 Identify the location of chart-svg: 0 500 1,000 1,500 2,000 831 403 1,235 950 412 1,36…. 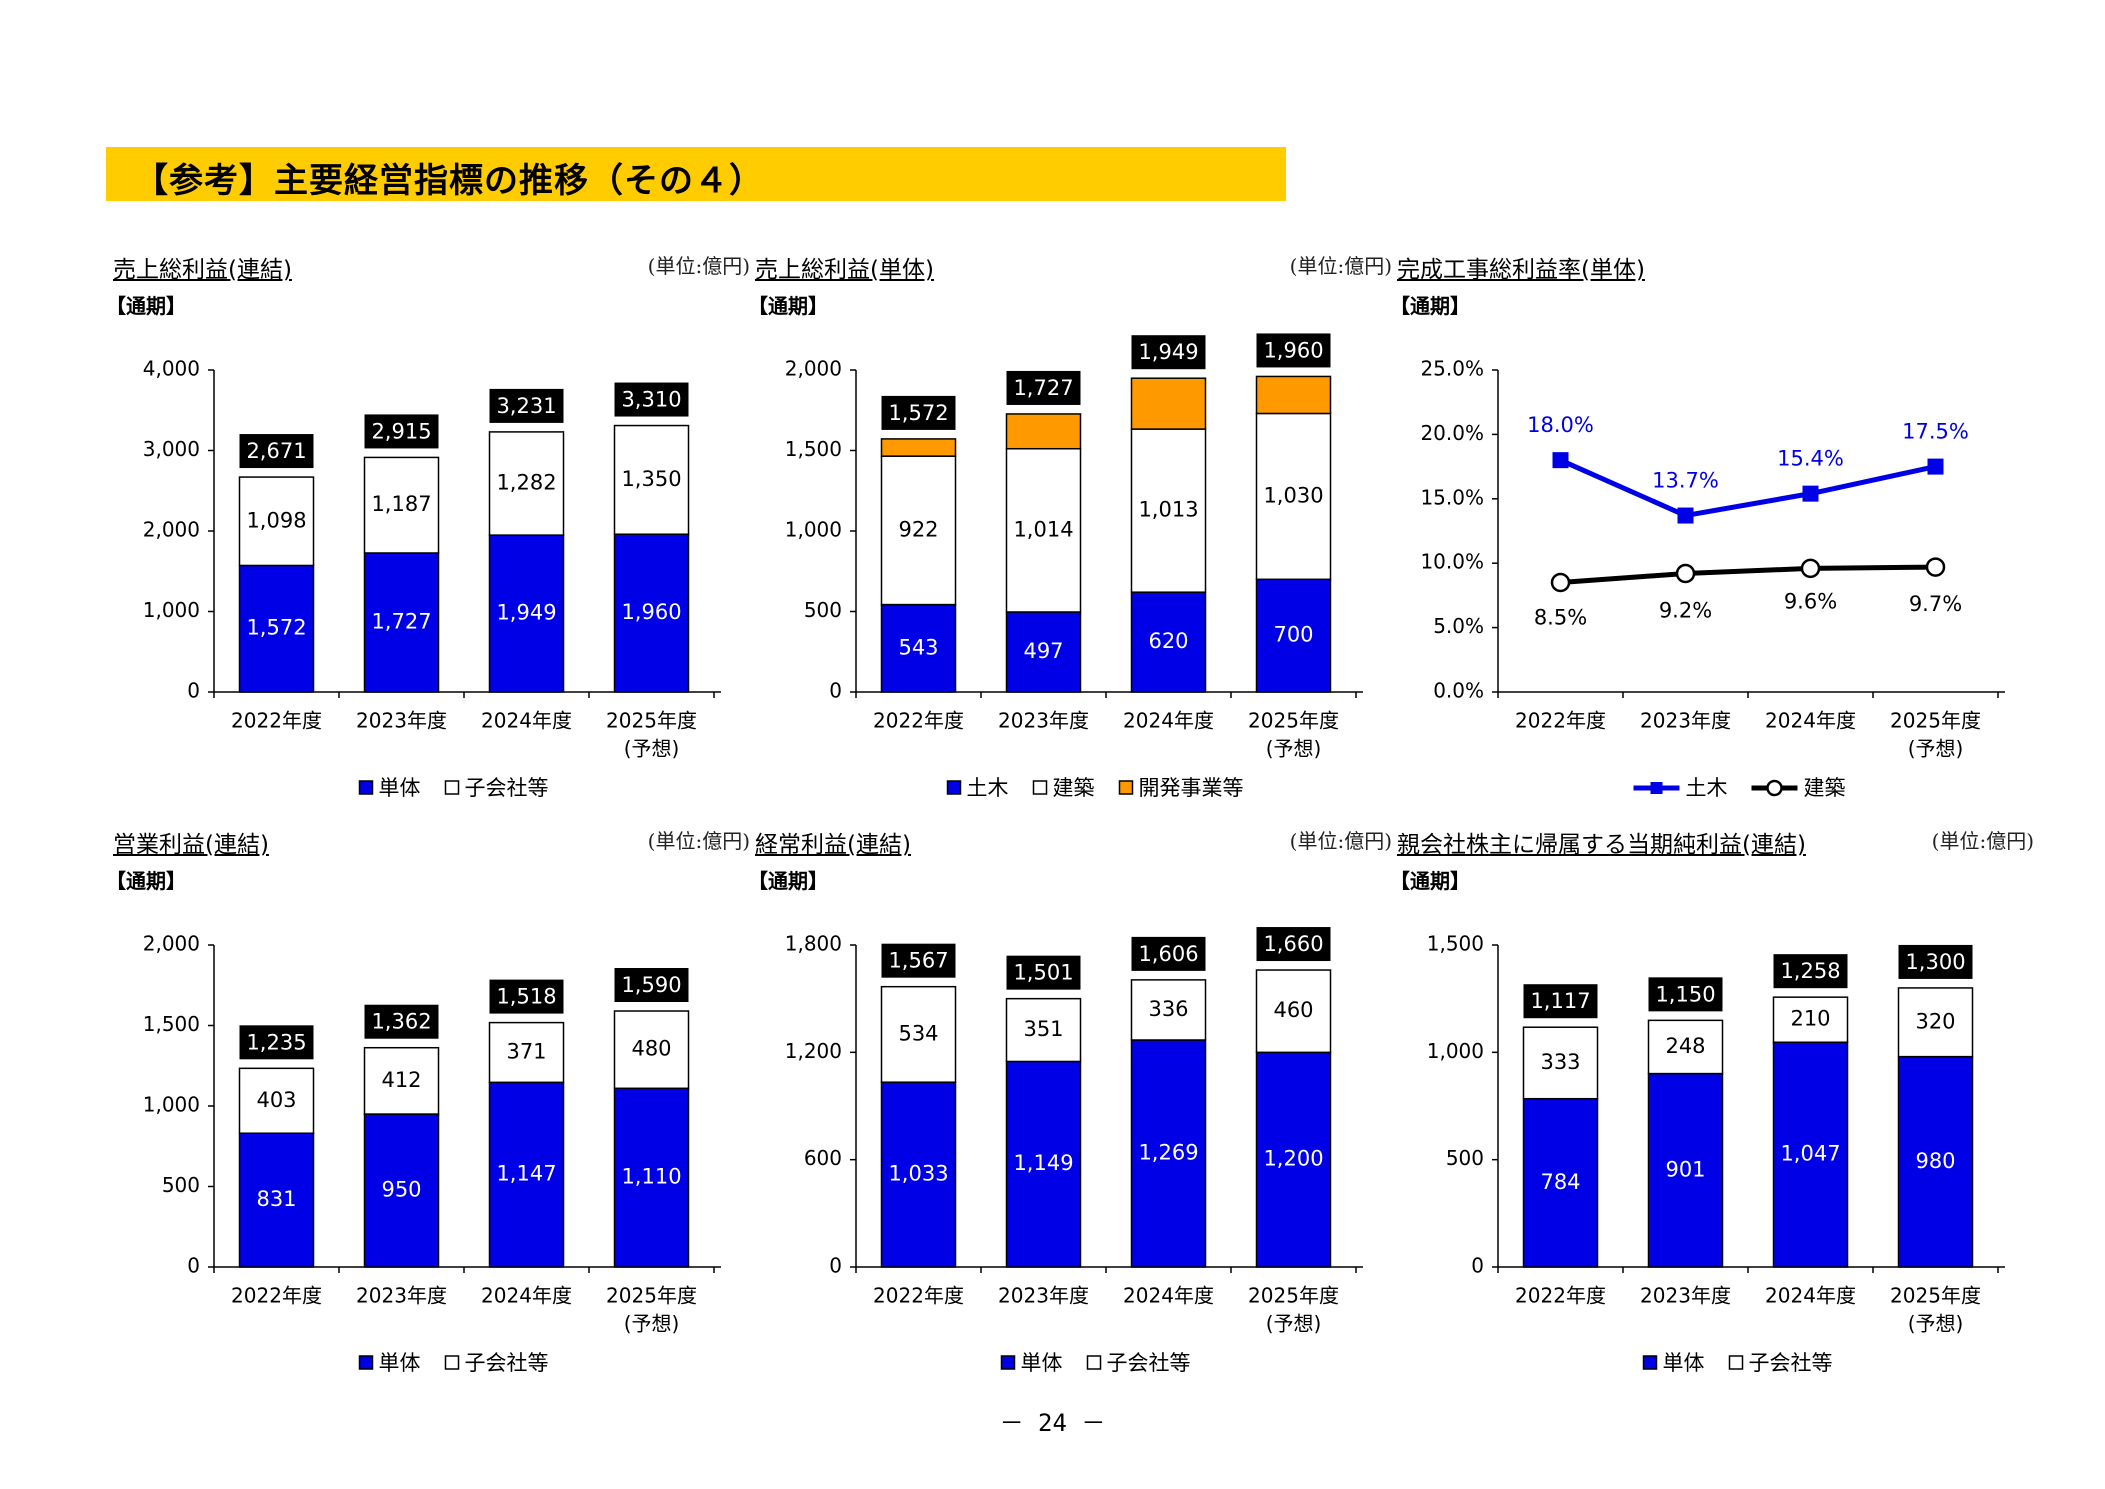
(432, 1153).